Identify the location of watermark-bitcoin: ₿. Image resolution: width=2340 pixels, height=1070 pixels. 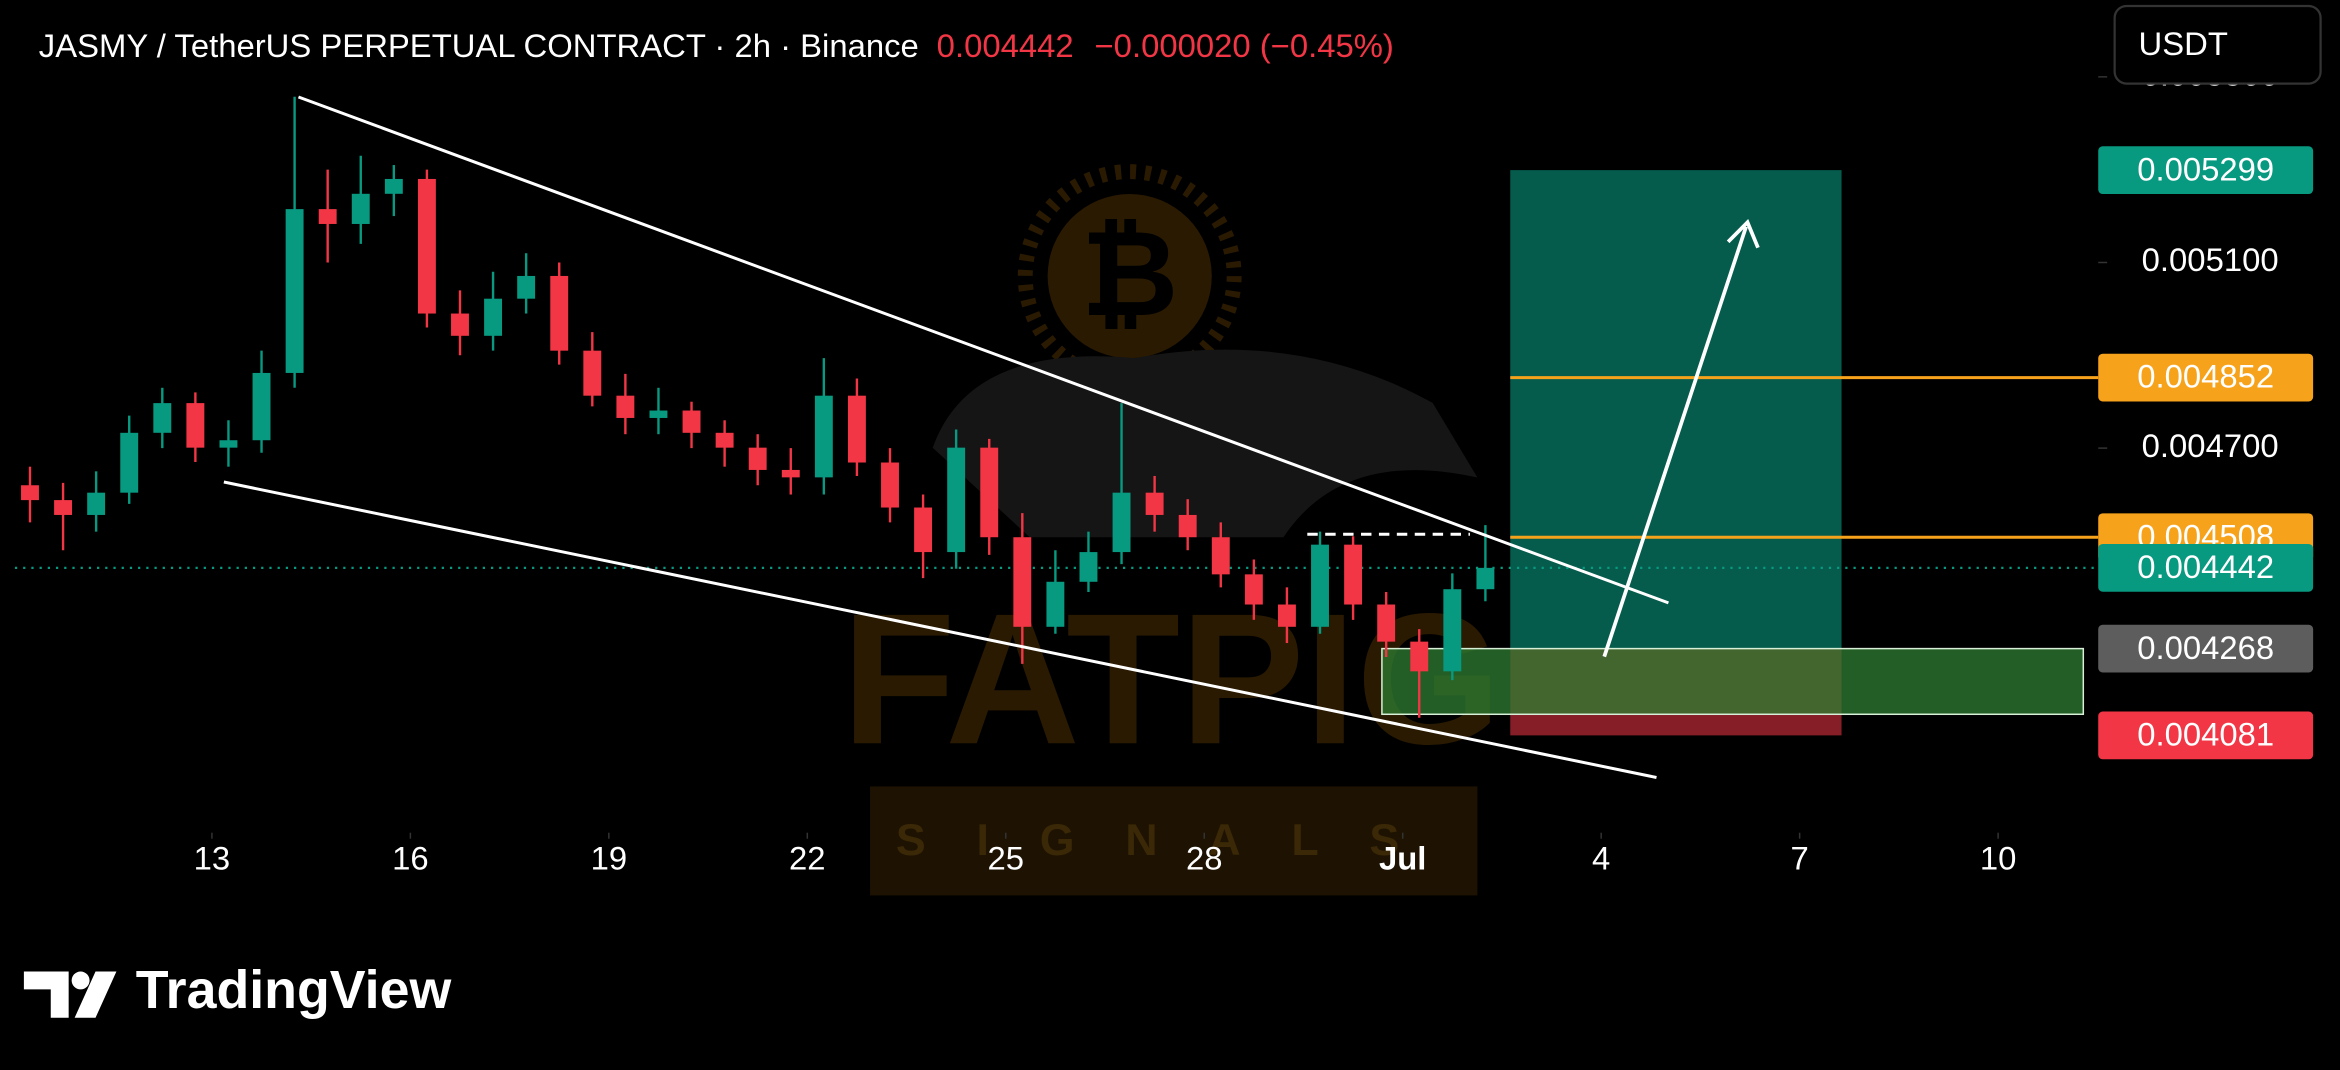
(1129, 274).